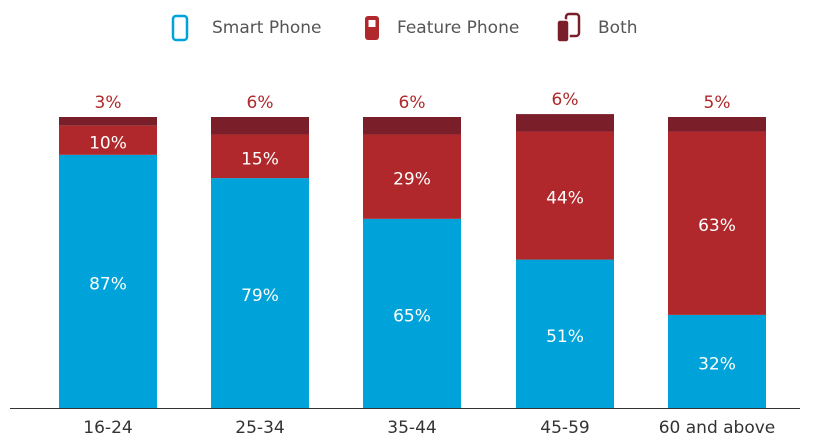  What do you see at coordinates (565, 199) in the screenshot?
I see `value-label: 44%` at bounding box center [565, 199].